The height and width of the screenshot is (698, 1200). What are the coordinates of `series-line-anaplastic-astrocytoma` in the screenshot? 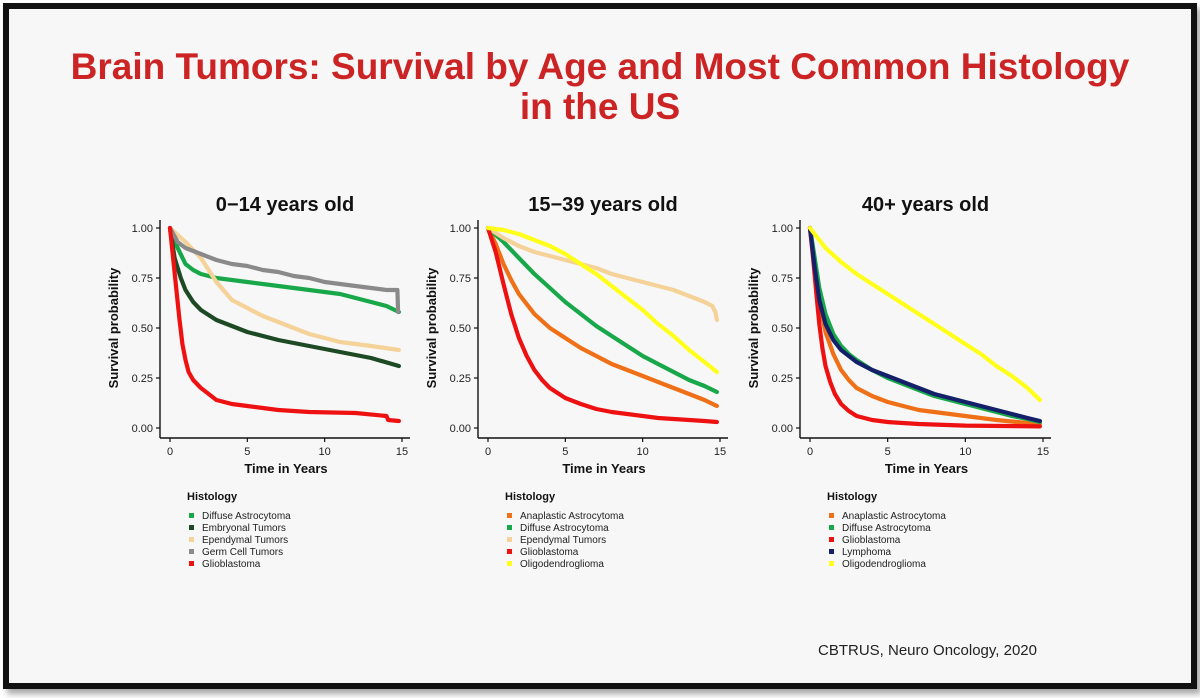 It's located at (602, 317).